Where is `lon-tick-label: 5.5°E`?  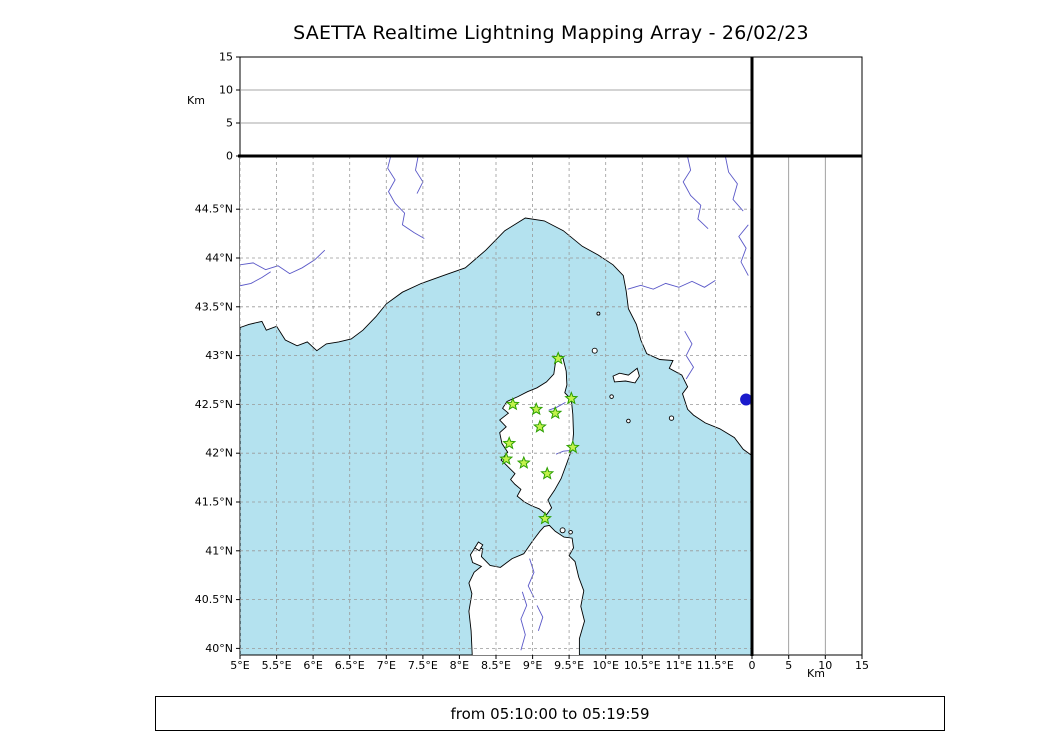 lon-tick-label: 5.5°E is located at coordinates (277, 665).